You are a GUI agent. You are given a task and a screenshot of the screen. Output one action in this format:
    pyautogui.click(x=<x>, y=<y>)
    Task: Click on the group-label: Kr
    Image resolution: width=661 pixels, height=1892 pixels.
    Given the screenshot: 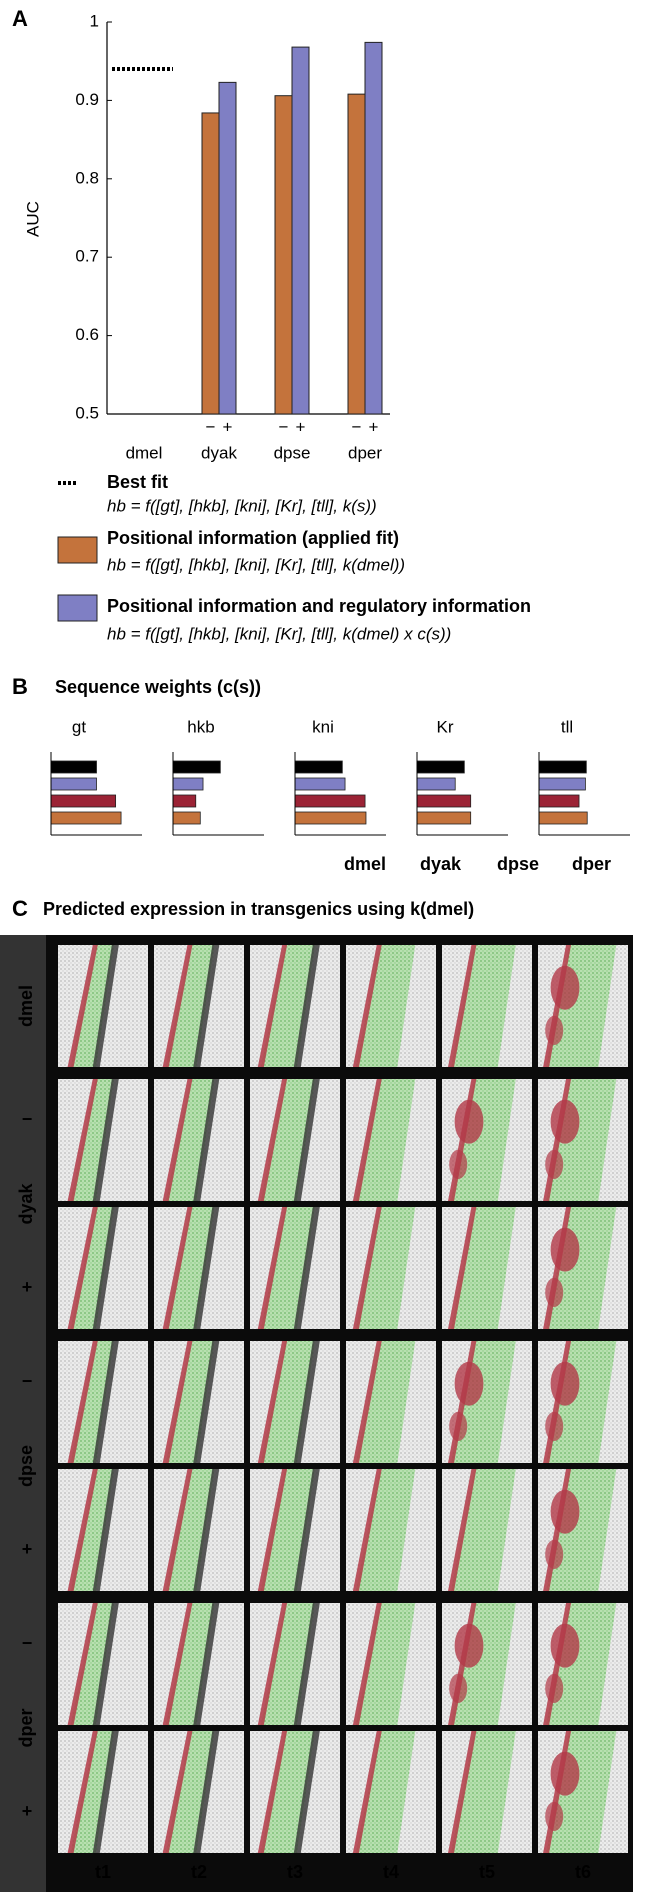 What is the action you would take?
    pyautogui.click(x=445, y=726)
    